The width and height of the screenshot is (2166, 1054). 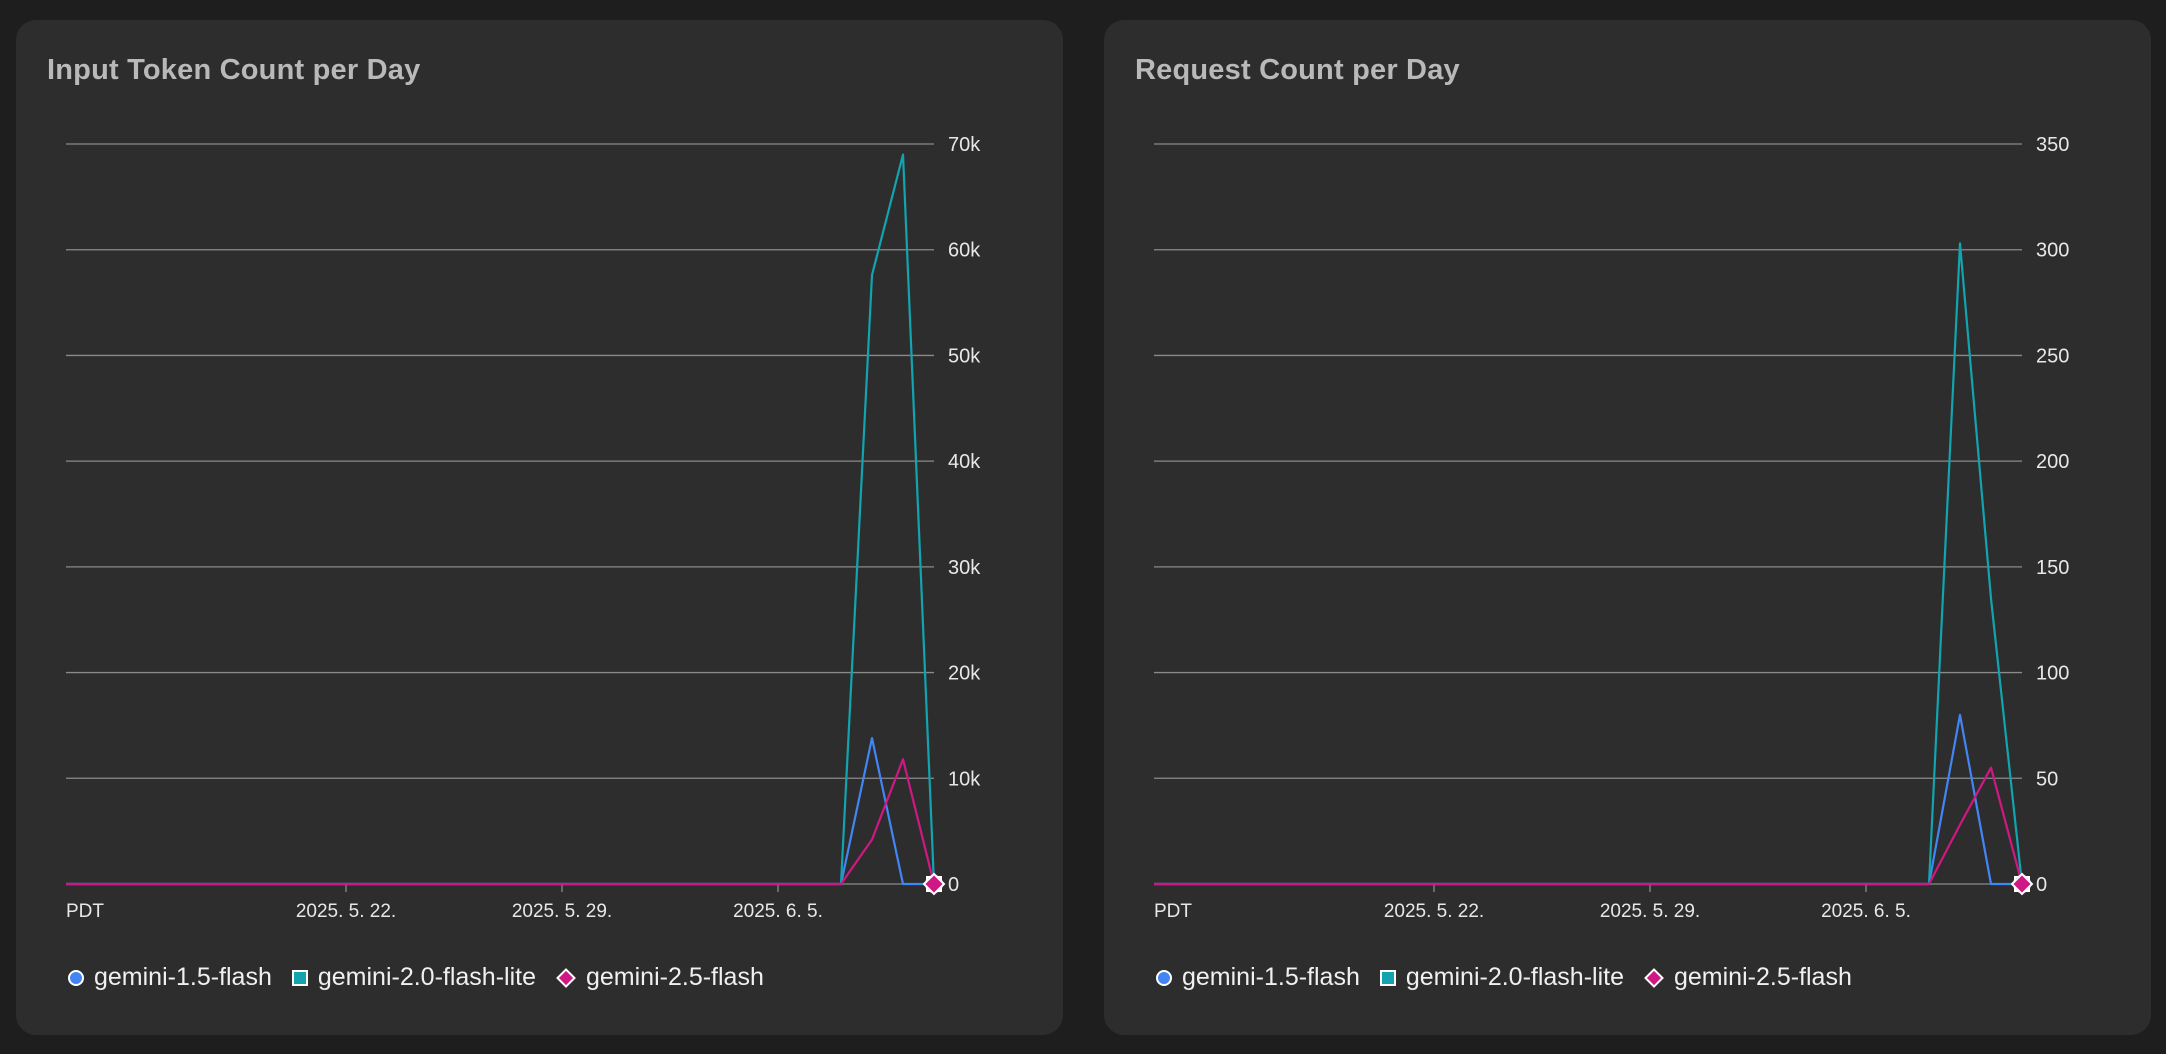 I want to click on y-tick-label: 250, so click(x=2052, y=356).